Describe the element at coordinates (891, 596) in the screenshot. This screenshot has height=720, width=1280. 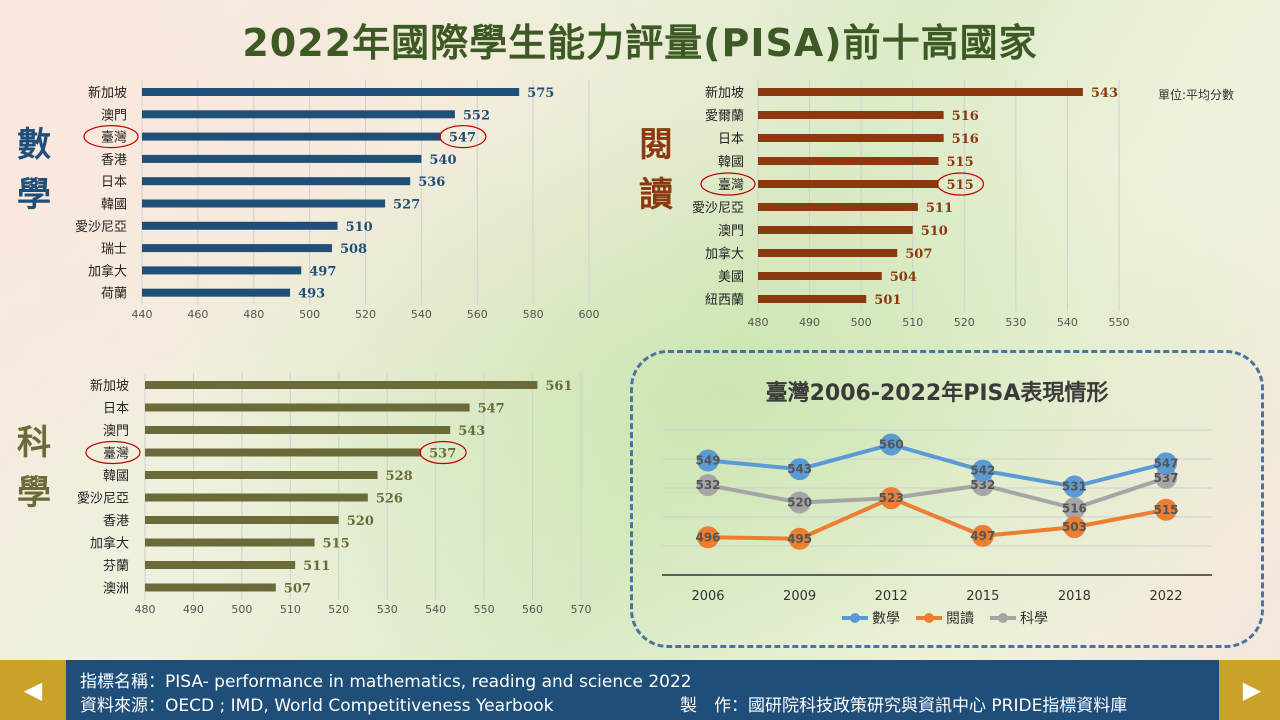
I see `trend-x-tick-label: 2012` at that location.